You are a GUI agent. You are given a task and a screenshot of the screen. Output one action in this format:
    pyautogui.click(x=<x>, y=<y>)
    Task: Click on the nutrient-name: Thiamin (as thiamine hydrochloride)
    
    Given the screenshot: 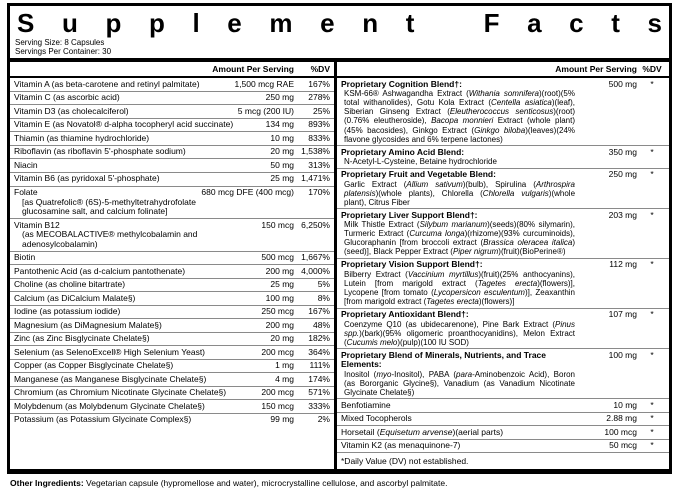 What is the action you would take?
    pyautogui.click(x=82, y=137)
    